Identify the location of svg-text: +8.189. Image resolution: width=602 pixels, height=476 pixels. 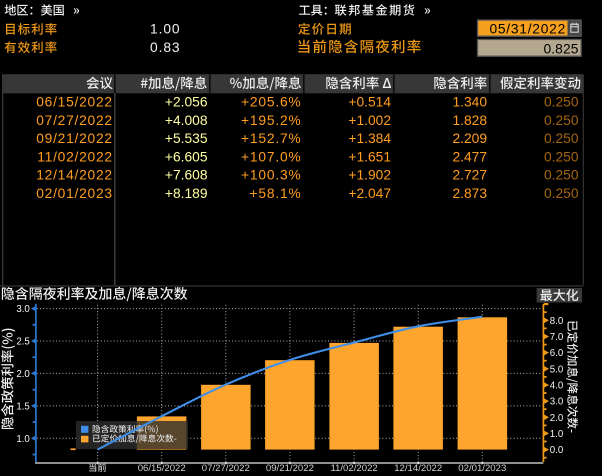
(186, 193).